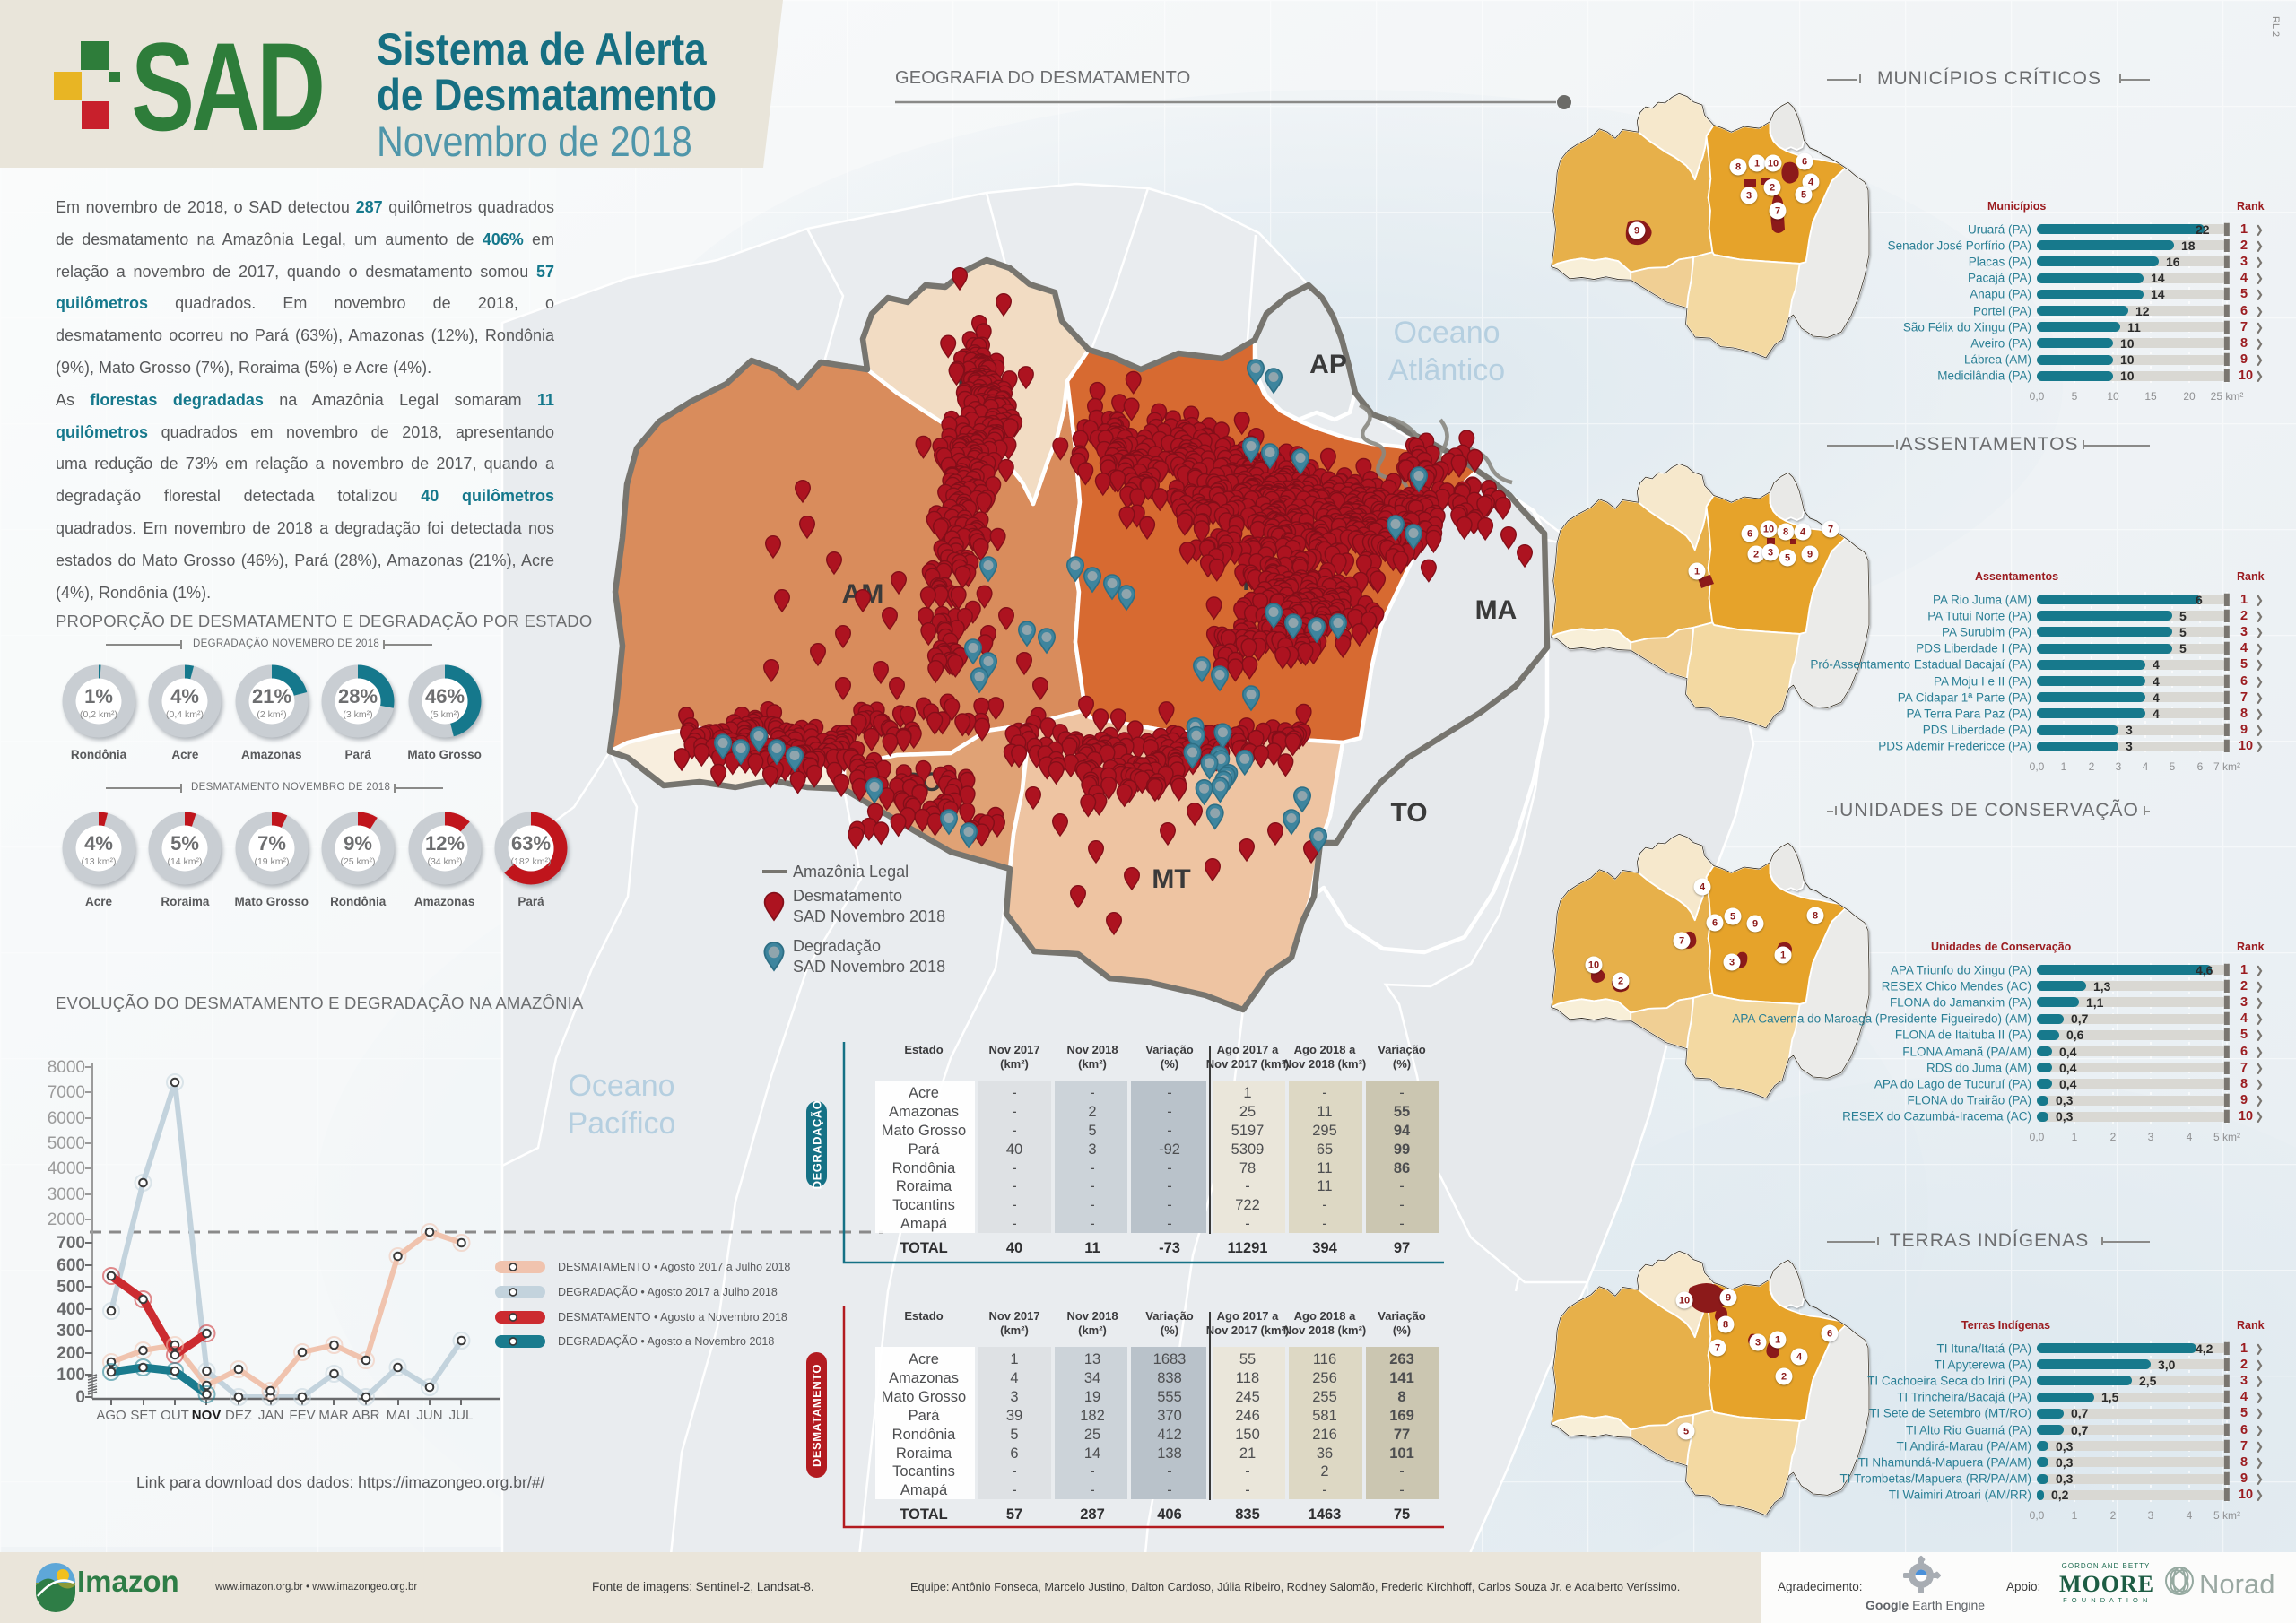 The image size is (2296, 1623). Describe the element at coordinates (1171, 879) in the screenshot. I see `svg-text: MT` at that location.